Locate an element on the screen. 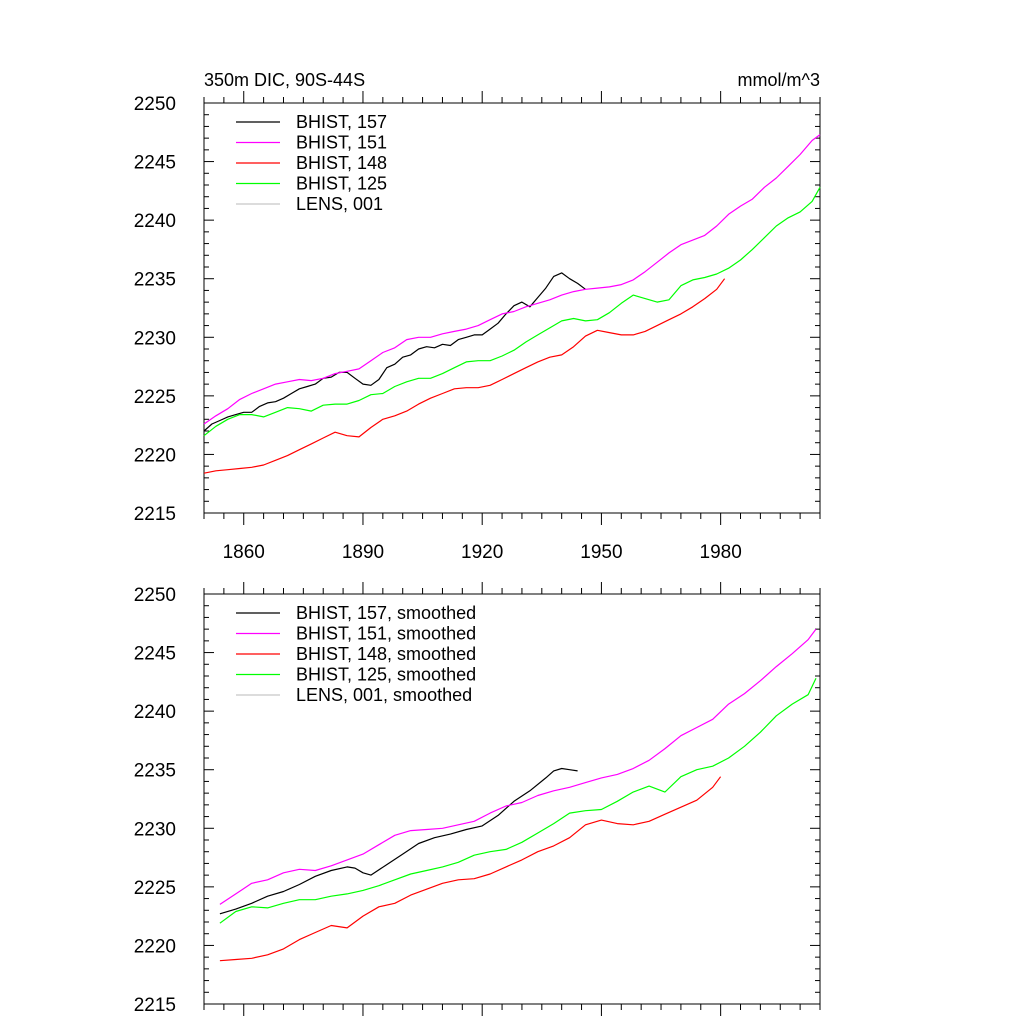 The height and width of the screenshot is (1024, 1024). legend-label: BHIST, 148, smoothed is located at coordinates (386, 654).